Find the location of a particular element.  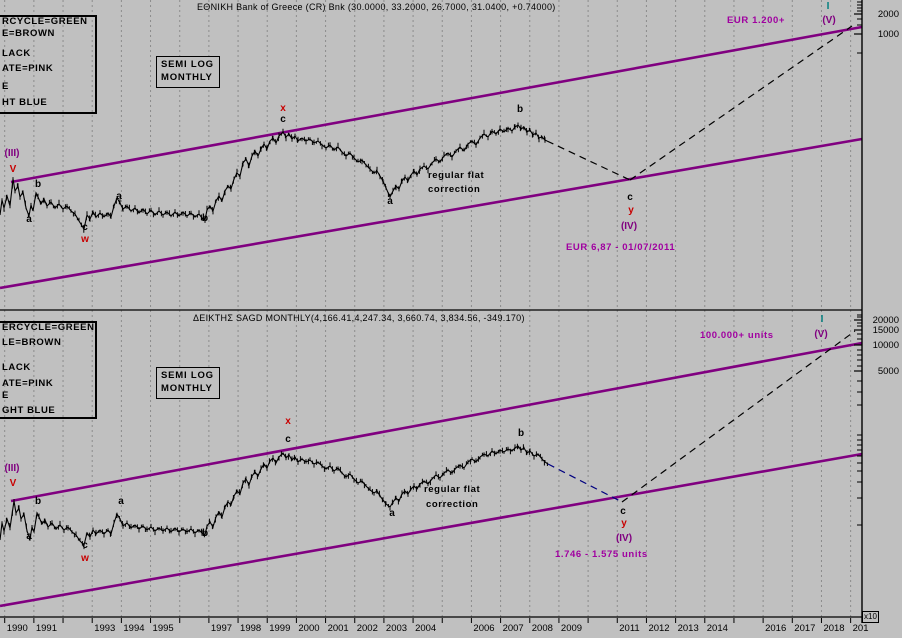

y-axis-value-label: 1000 is located at coordinates (888, 34).